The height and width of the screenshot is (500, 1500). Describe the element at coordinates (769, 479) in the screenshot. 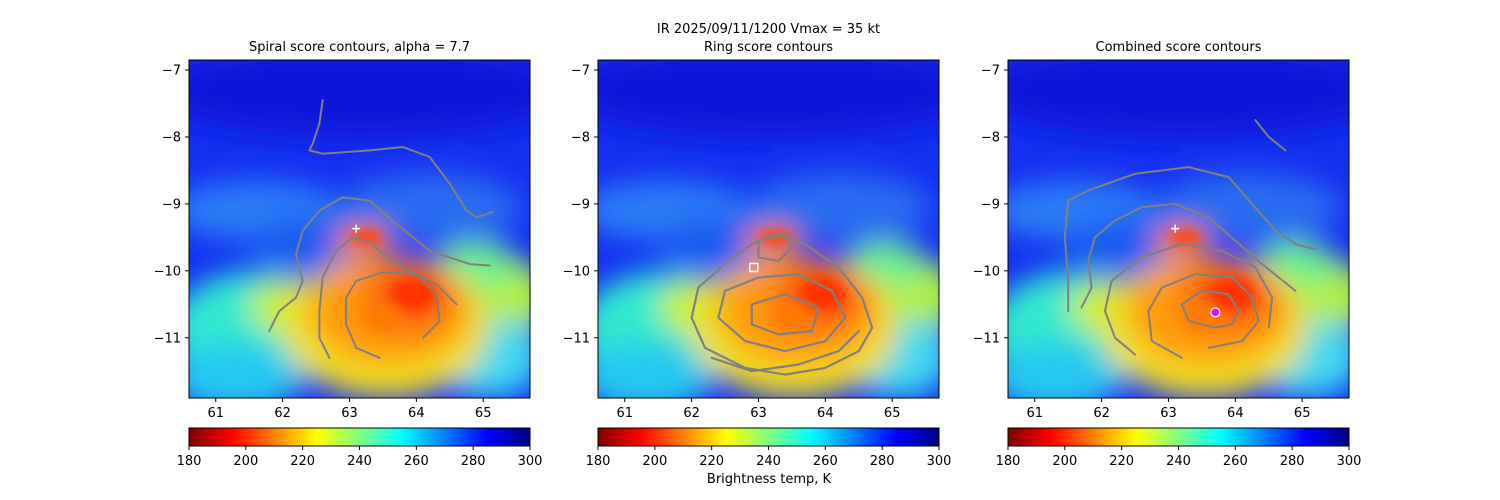

I see `colorbar-label: Brightness temp, K` at that location.